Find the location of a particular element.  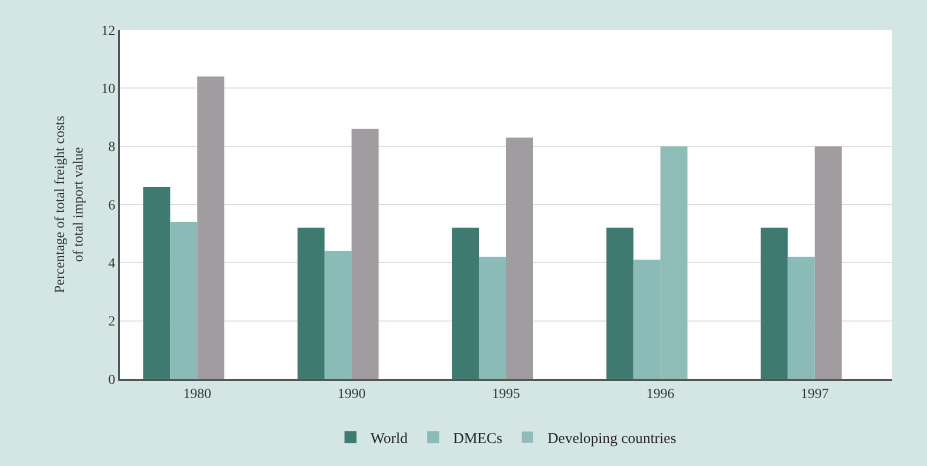

x-tick-label: 1997 is located at coordinates (814, 394).